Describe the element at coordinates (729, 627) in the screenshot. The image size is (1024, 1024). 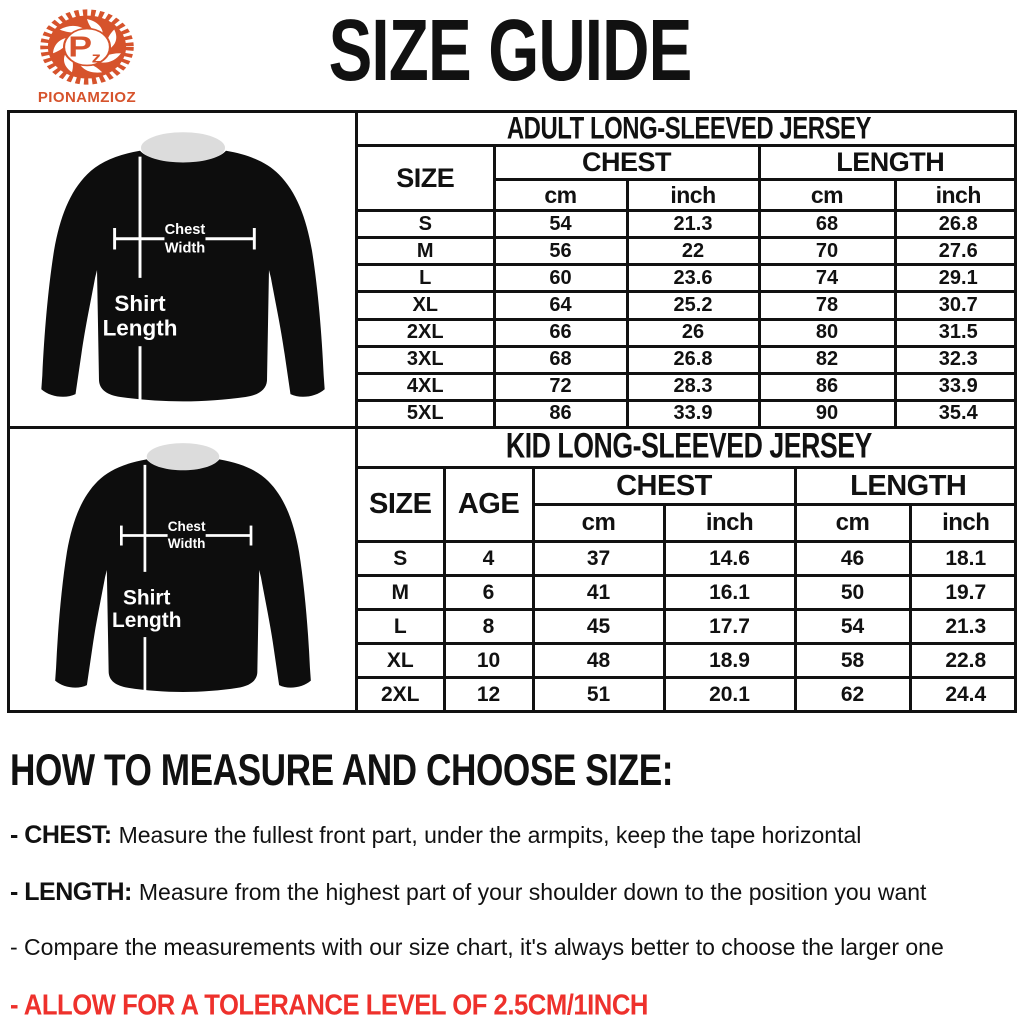
I see `chest-inch-cell: 17.7` at that location.